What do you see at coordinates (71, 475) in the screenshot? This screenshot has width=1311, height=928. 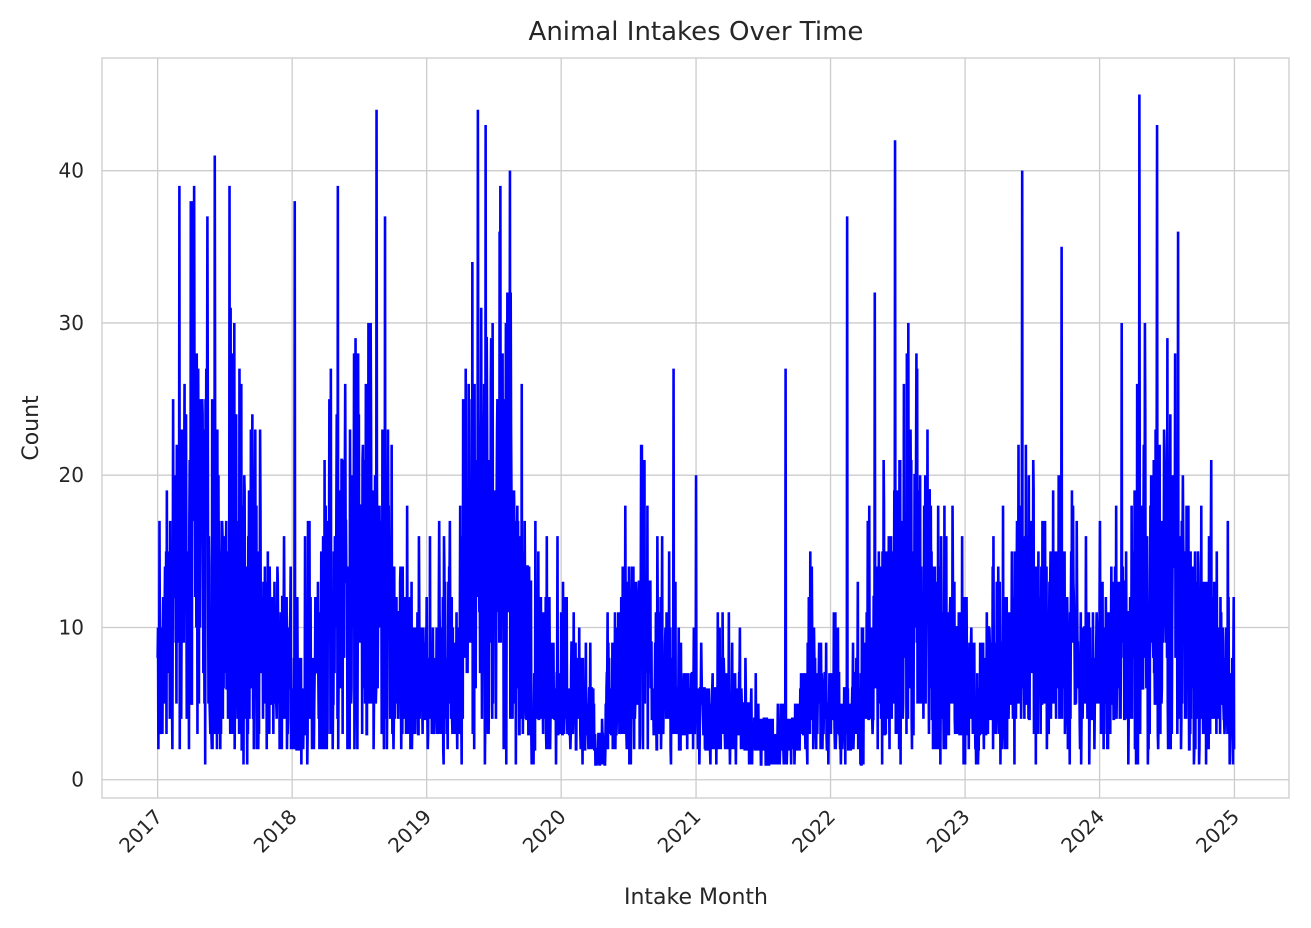 I see `y-tick-label: 20` at bounding box center [71, 475].